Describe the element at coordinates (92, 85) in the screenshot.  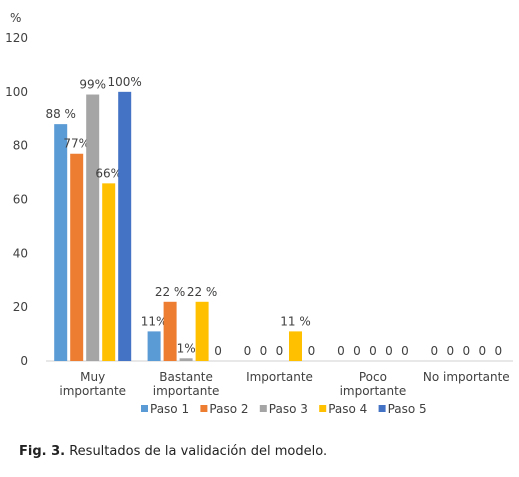
I see `data-label: 99%` at that location.